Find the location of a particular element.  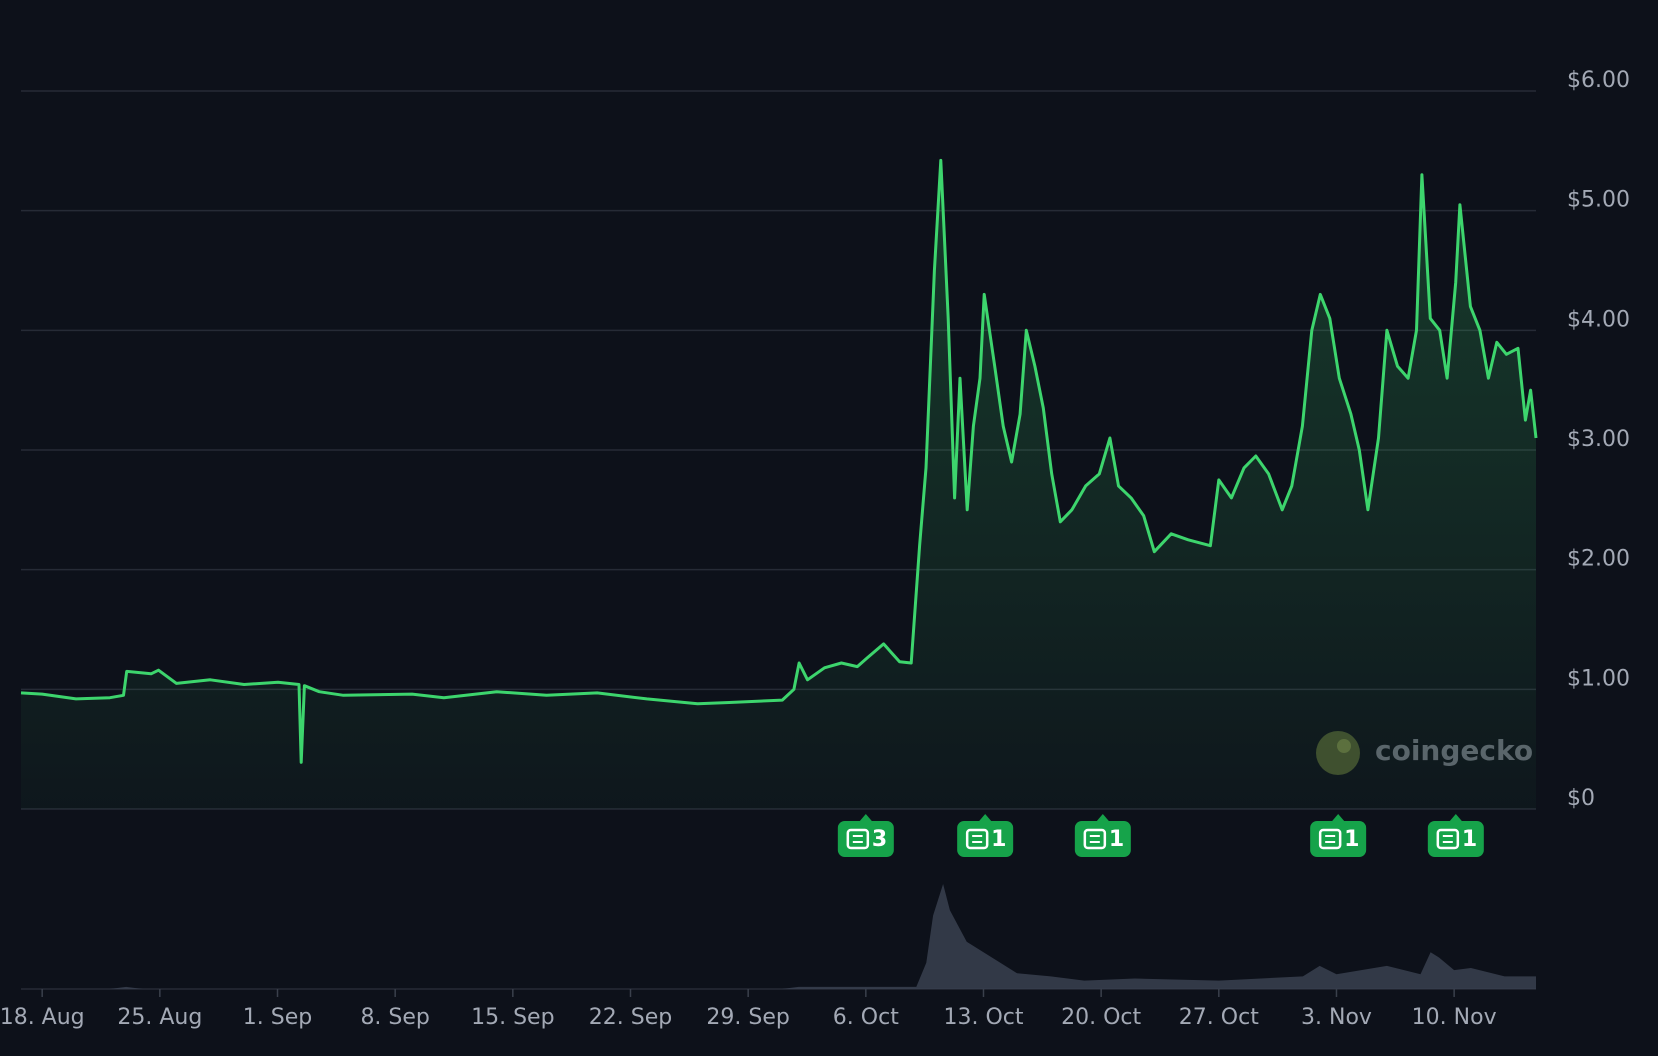

y-tick-label: $1.00 is located at coordinates (1598, 678).